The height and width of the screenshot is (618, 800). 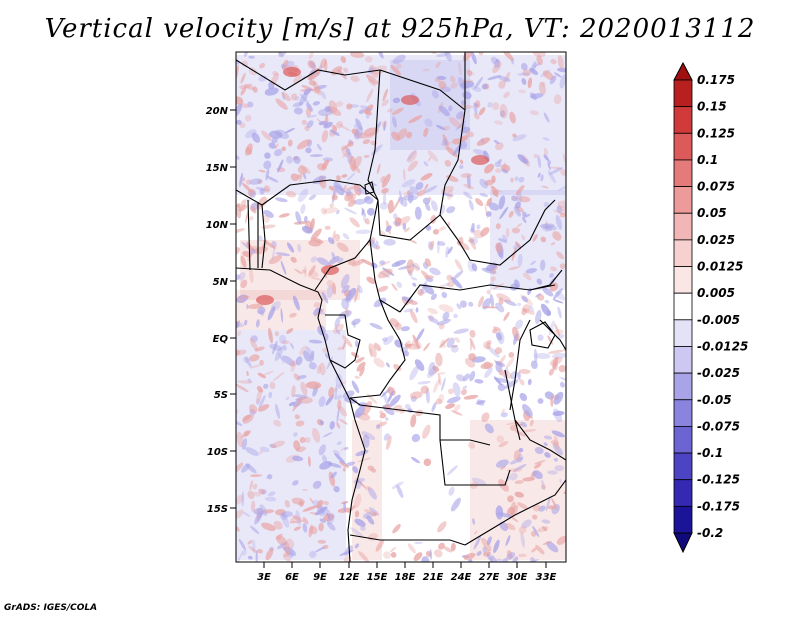 What do you see at coordinates (683, 71) in the screenshot?
I see `colorbar-top-arrow` at bounding box center [683, 71].